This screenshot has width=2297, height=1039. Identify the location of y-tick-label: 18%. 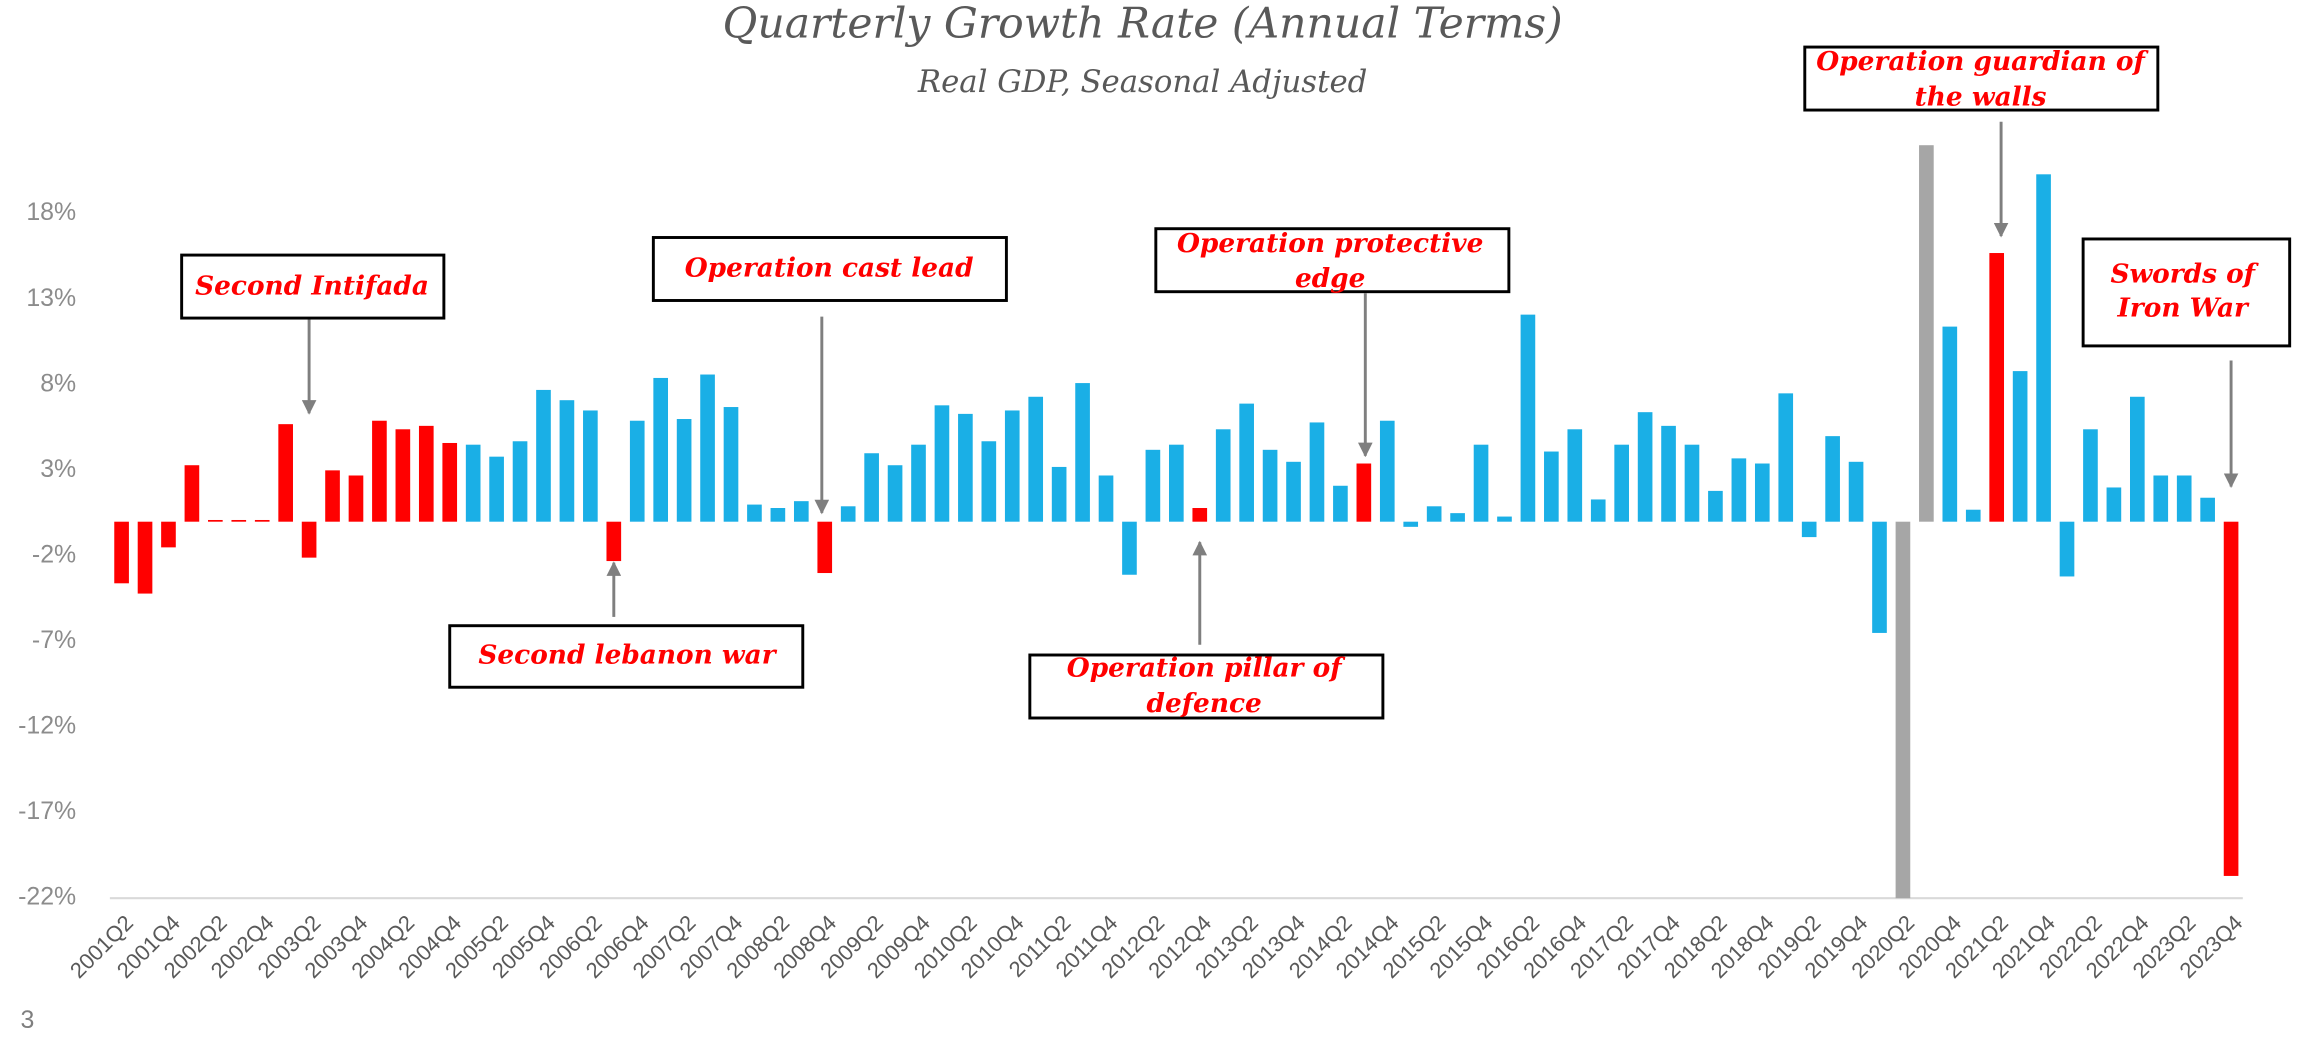
(51, 212).